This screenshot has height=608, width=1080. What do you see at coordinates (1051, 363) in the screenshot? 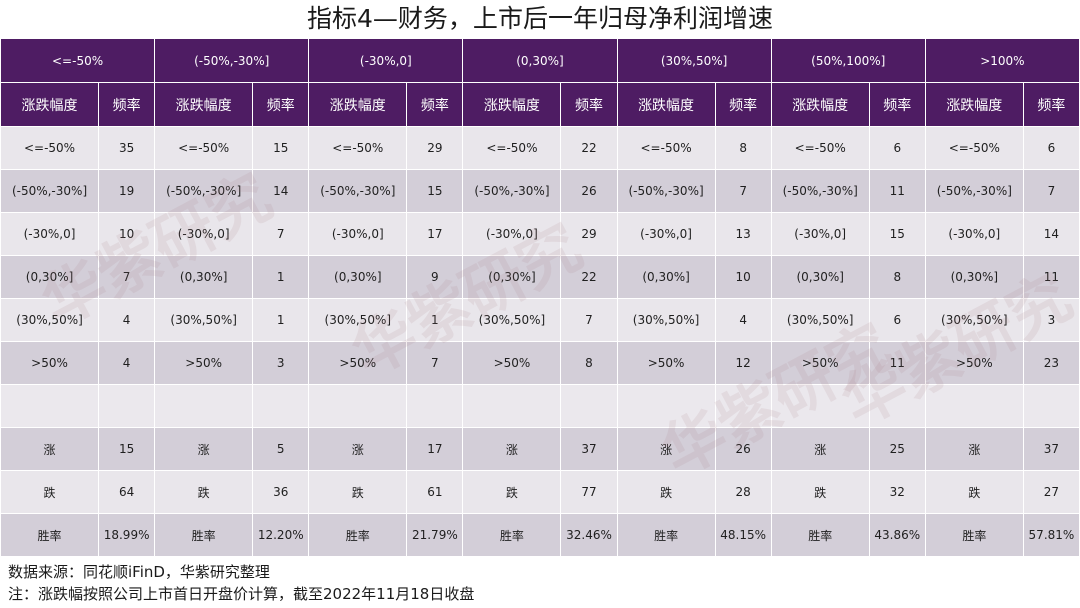
I see `frequency-cell: 23` at bounding box center [1051, 363].